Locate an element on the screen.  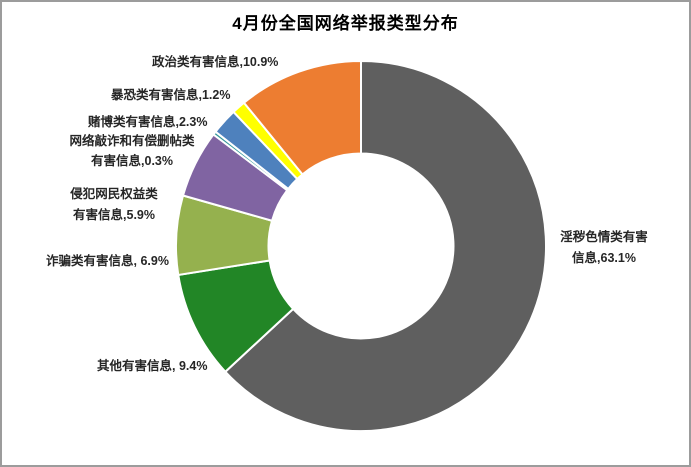
slice-label-line: 有害信息,0.3% is located at coordinates (132, 161).